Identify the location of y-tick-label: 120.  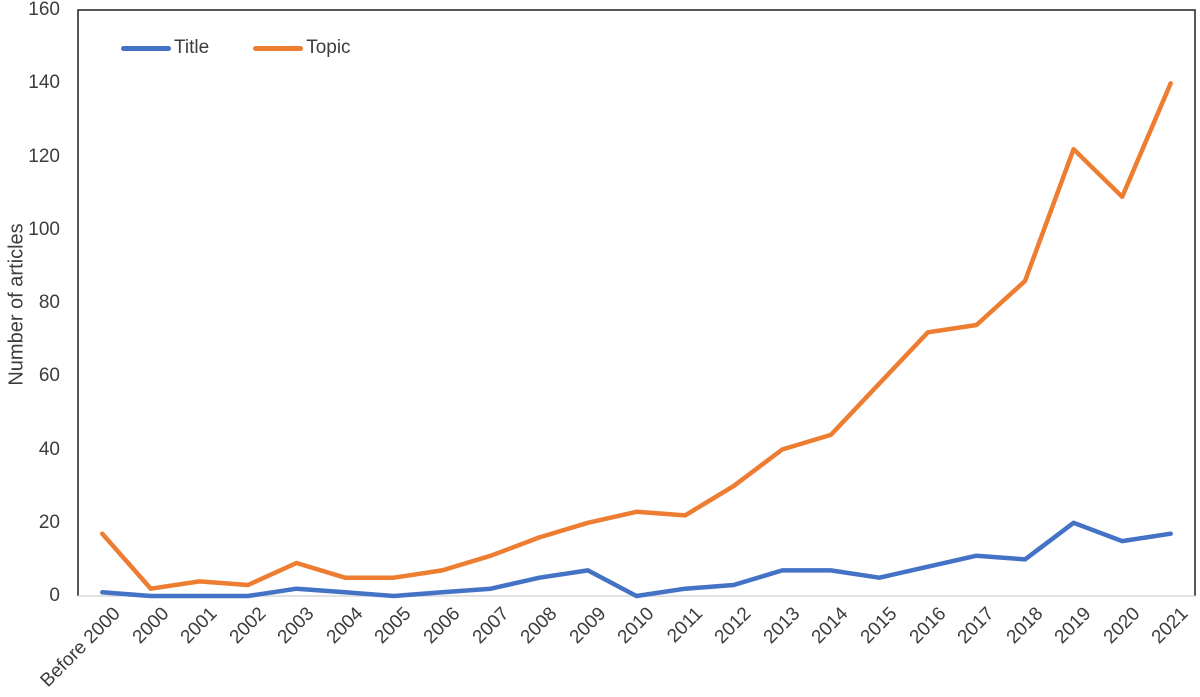
(44, 156).